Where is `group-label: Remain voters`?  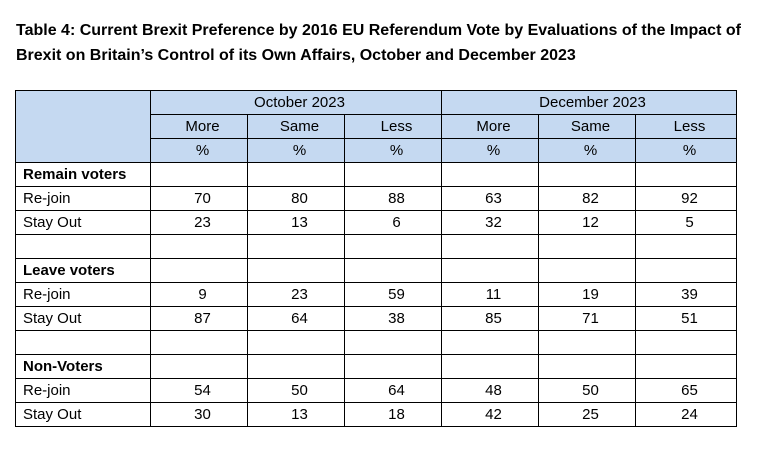
group-label: Remain voters is located at coordinates (83, 174).